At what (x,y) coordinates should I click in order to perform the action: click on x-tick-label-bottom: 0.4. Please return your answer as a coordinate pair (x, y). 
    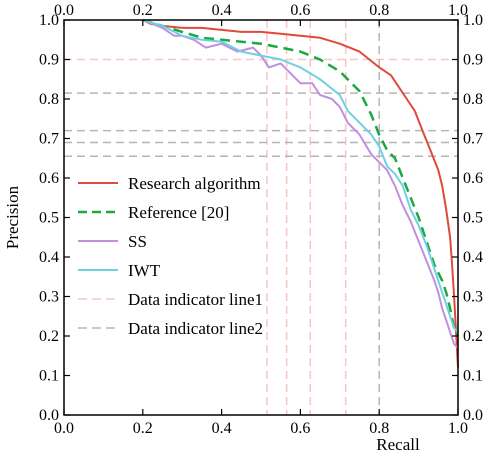
    Looking at the image, I should click on (222, 428).